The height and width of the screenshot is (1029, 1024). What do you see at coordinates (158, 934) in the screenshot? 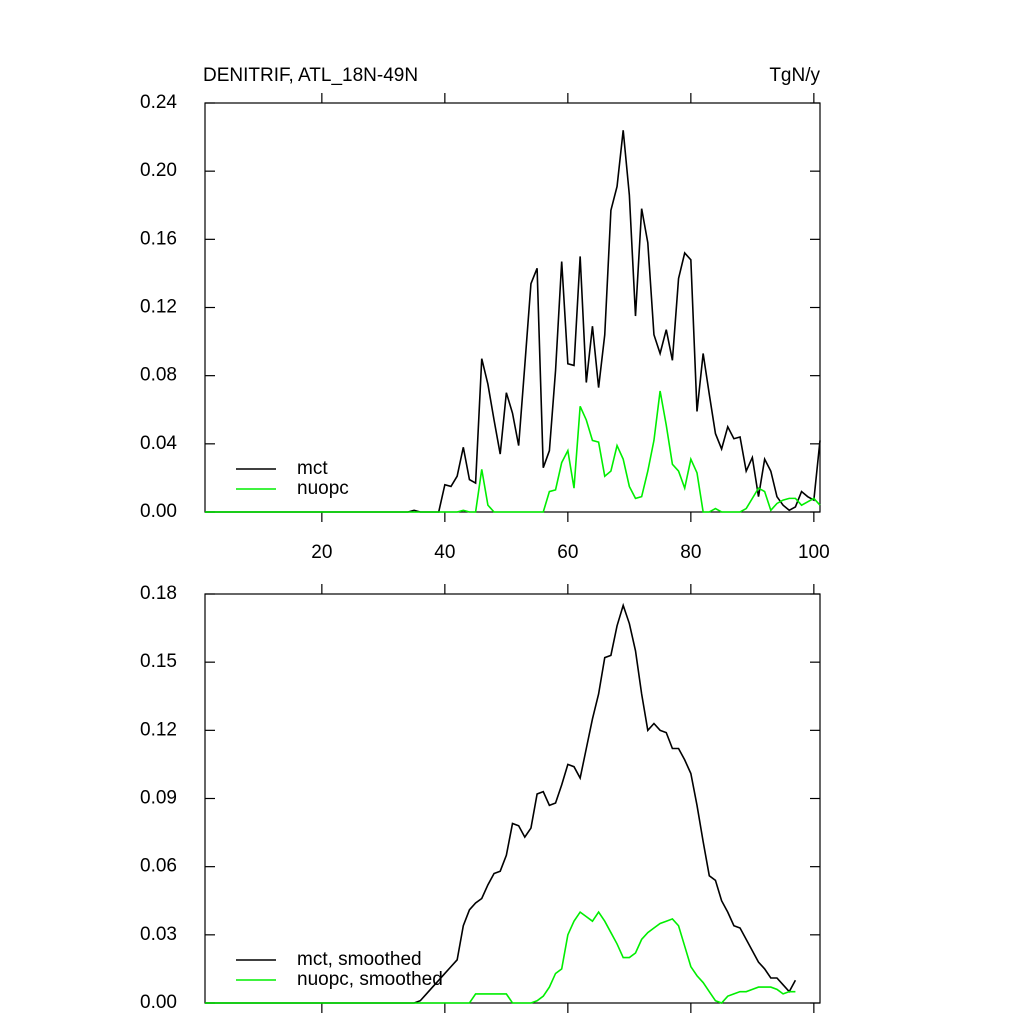
I see `y-tick-label: 0.03` at bounding box center [158, 934].